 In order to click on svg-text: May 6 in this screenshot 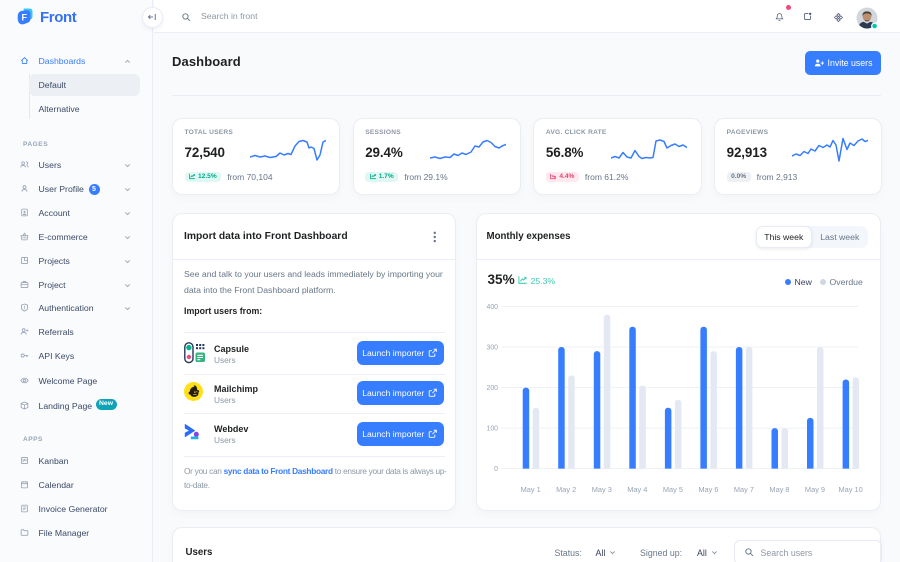, I will do `click(708, 489)`.